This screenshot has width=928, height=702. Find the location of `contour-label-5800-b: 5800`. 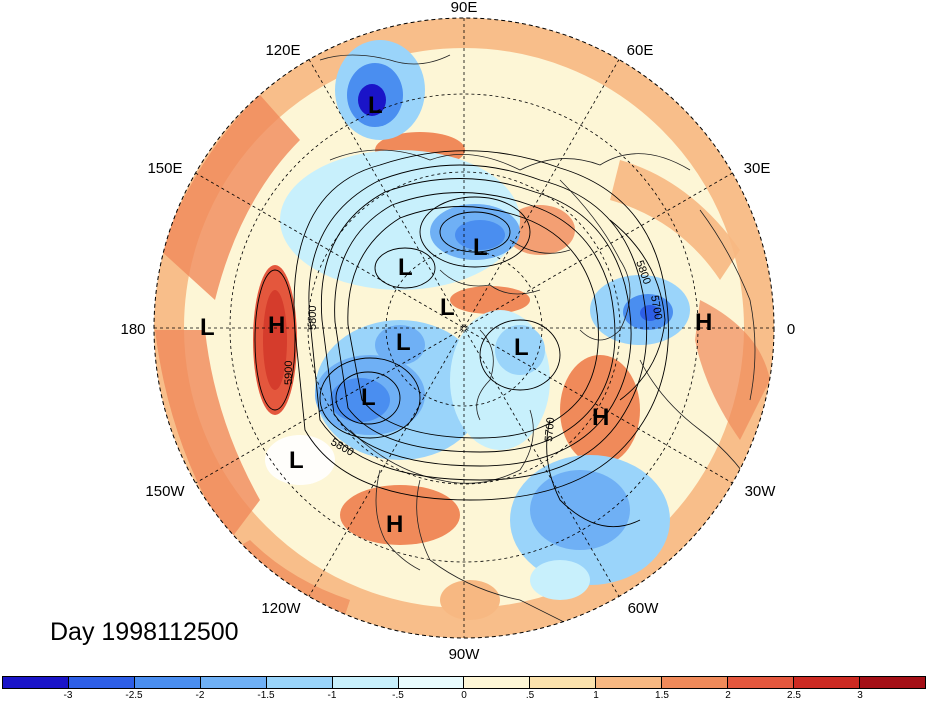

contour-label-5800-b: 5800 is located at coordinates (313, 318).